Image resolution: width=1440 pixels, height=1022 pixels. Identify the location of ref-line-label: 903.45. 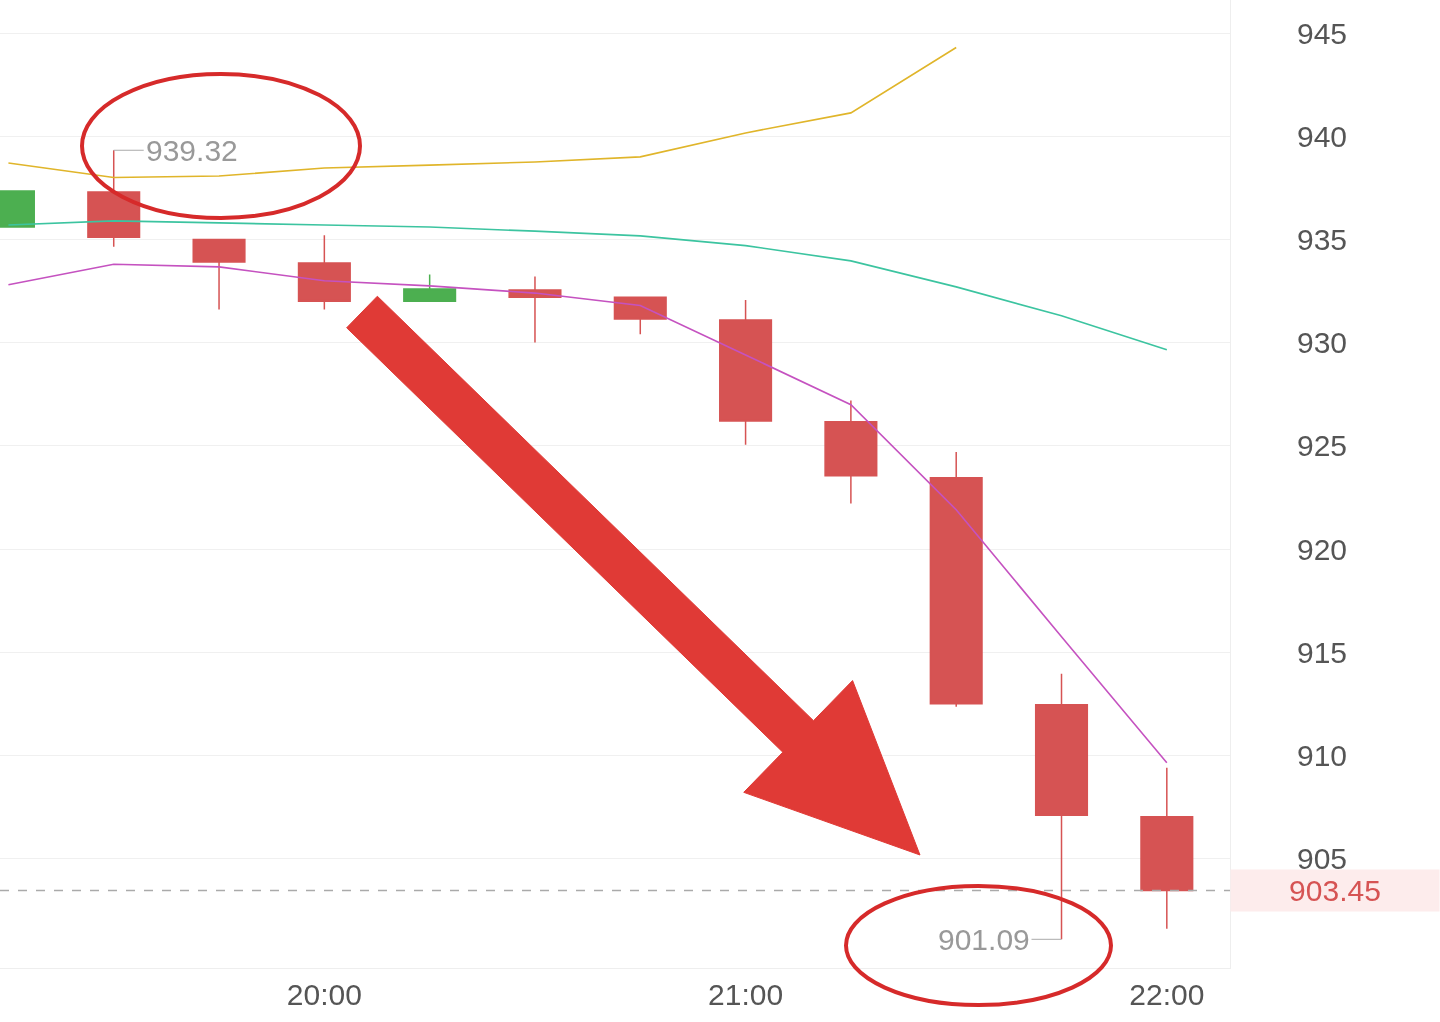
(1335, 890).